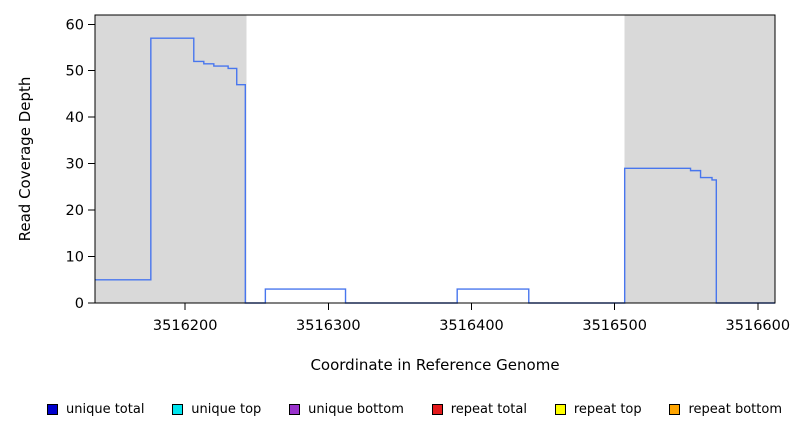 The height and width of the screenshot is (432, 792). I want to click on legend-label-unique-total: unique total, so click(105, 409).